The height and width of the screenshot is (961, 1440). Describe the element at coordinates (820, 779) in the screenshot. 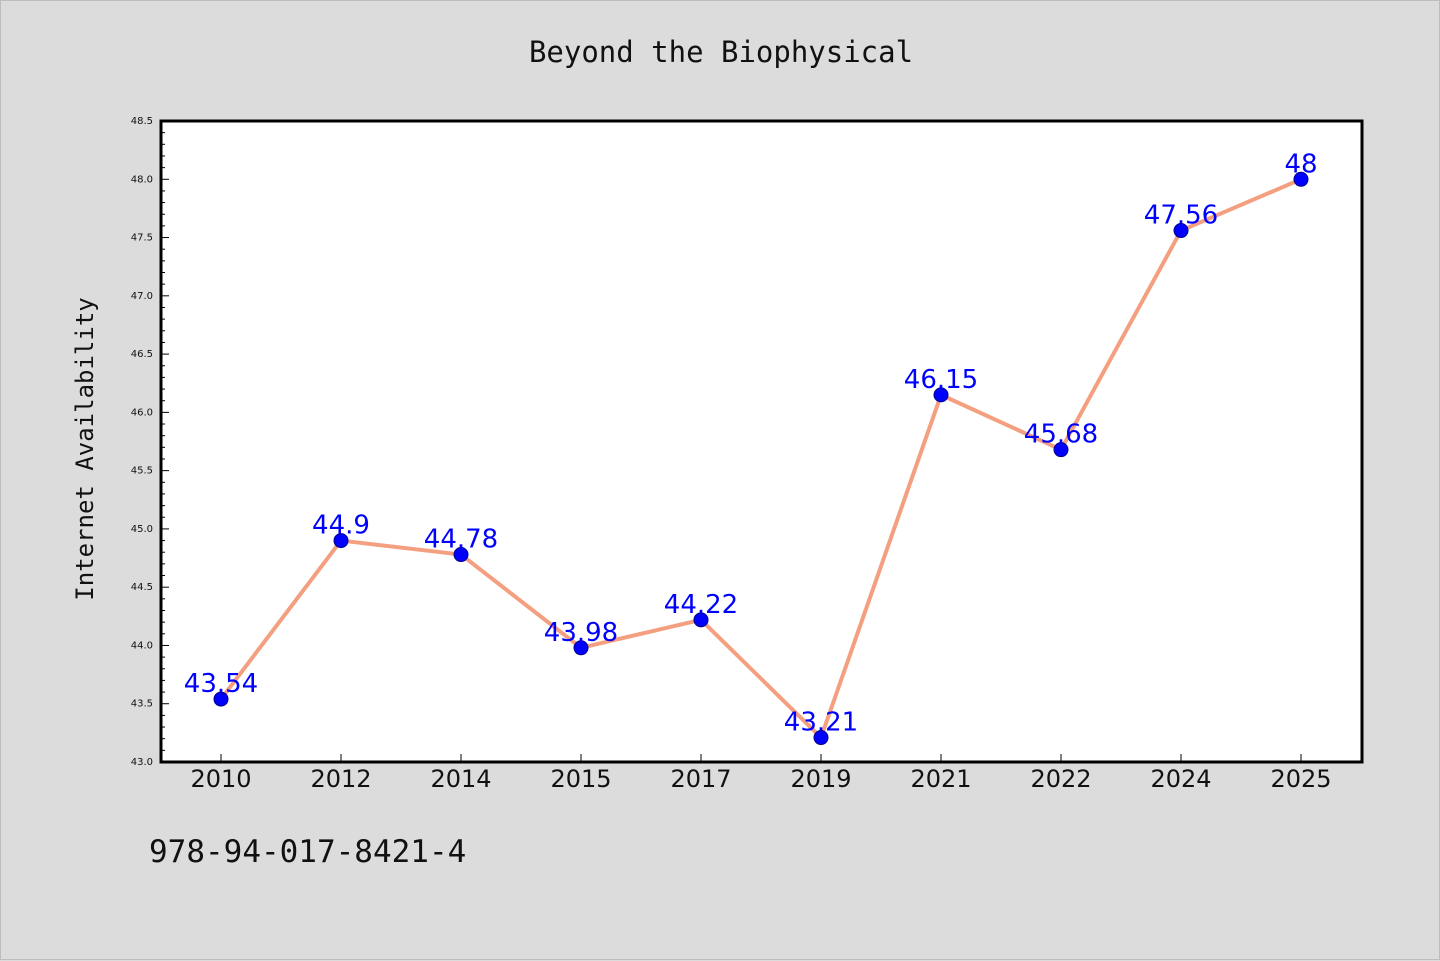

I see `x-tick-label: 2019` at that location.